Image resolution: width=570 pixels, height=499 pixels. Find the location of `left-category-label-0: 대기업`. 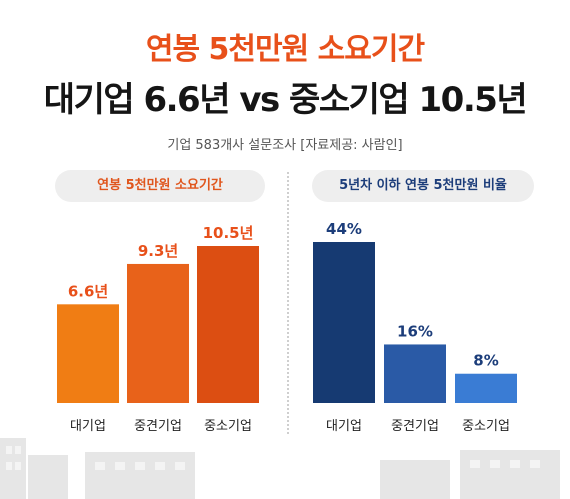

left-category-label-0: 대기업 is located at coordinates (88, 426).